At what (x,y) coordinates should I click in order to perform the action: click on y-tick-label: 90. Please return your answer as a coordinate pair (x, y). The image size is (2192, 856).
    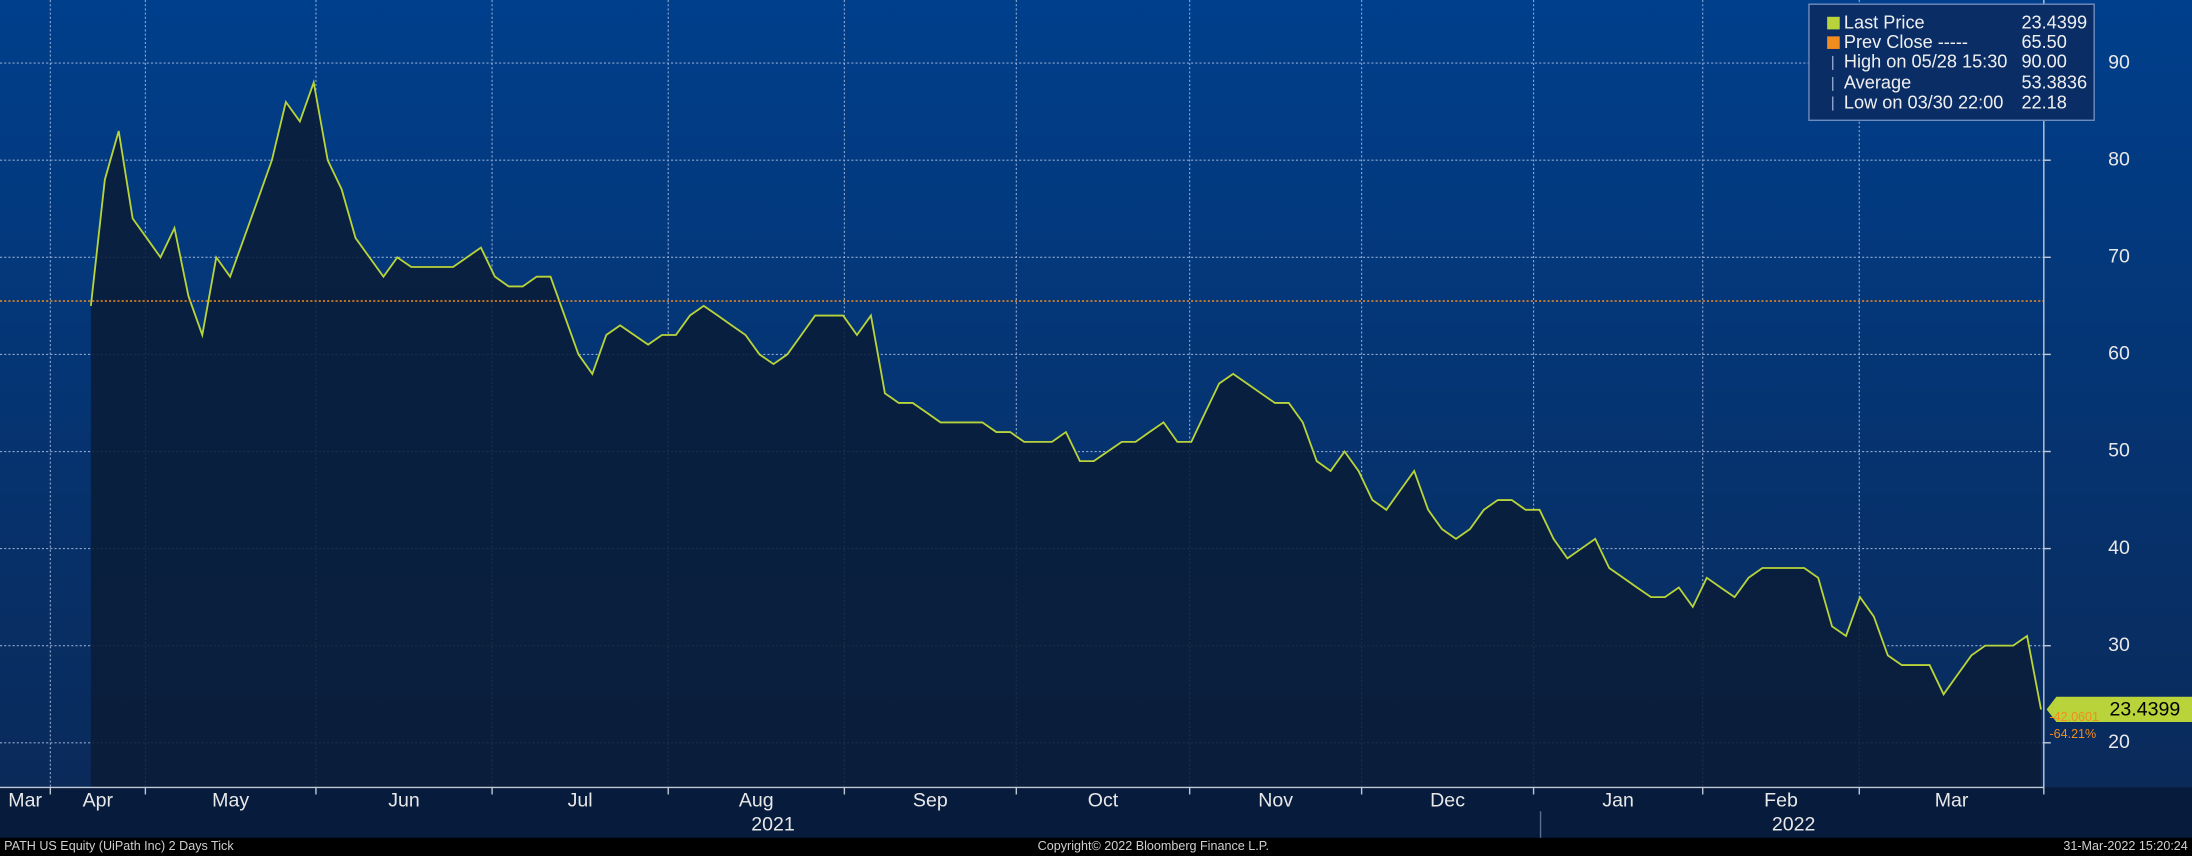
    Looking at the image, I should click on (2119, 62).